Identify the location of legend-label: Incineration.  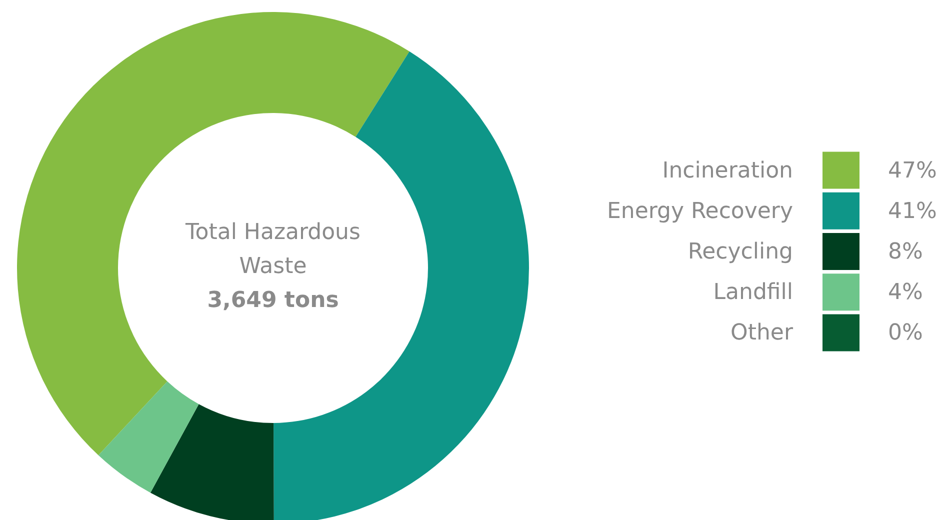
(727, 171).